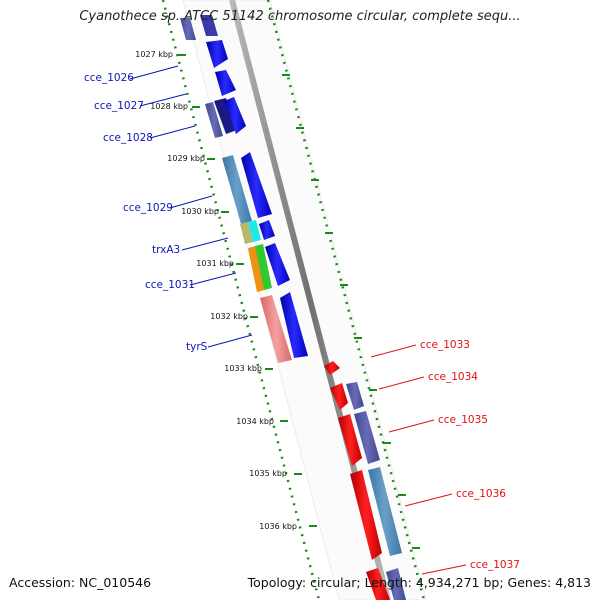  I want to click on gene-label: cce_1034, so click(453, 377).